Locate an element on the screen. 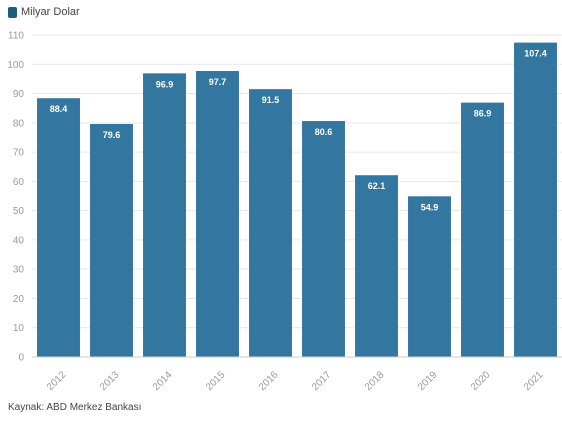 The width and height of the screenshot is (562, 423). y-tick-label: 30 is located at coordinates (19, 270).